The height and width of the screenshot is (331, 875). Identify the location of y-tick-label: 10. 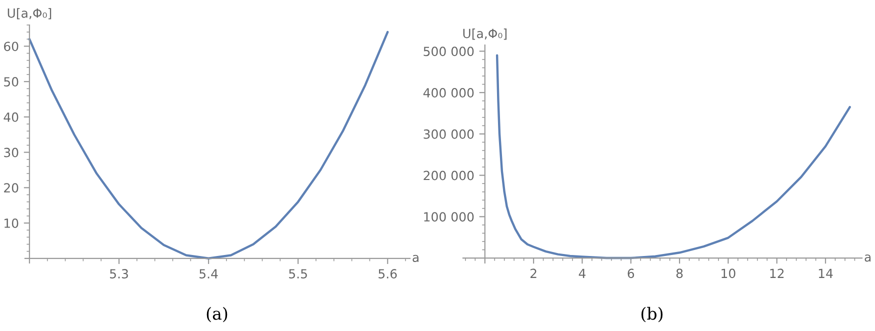
(11, 223).